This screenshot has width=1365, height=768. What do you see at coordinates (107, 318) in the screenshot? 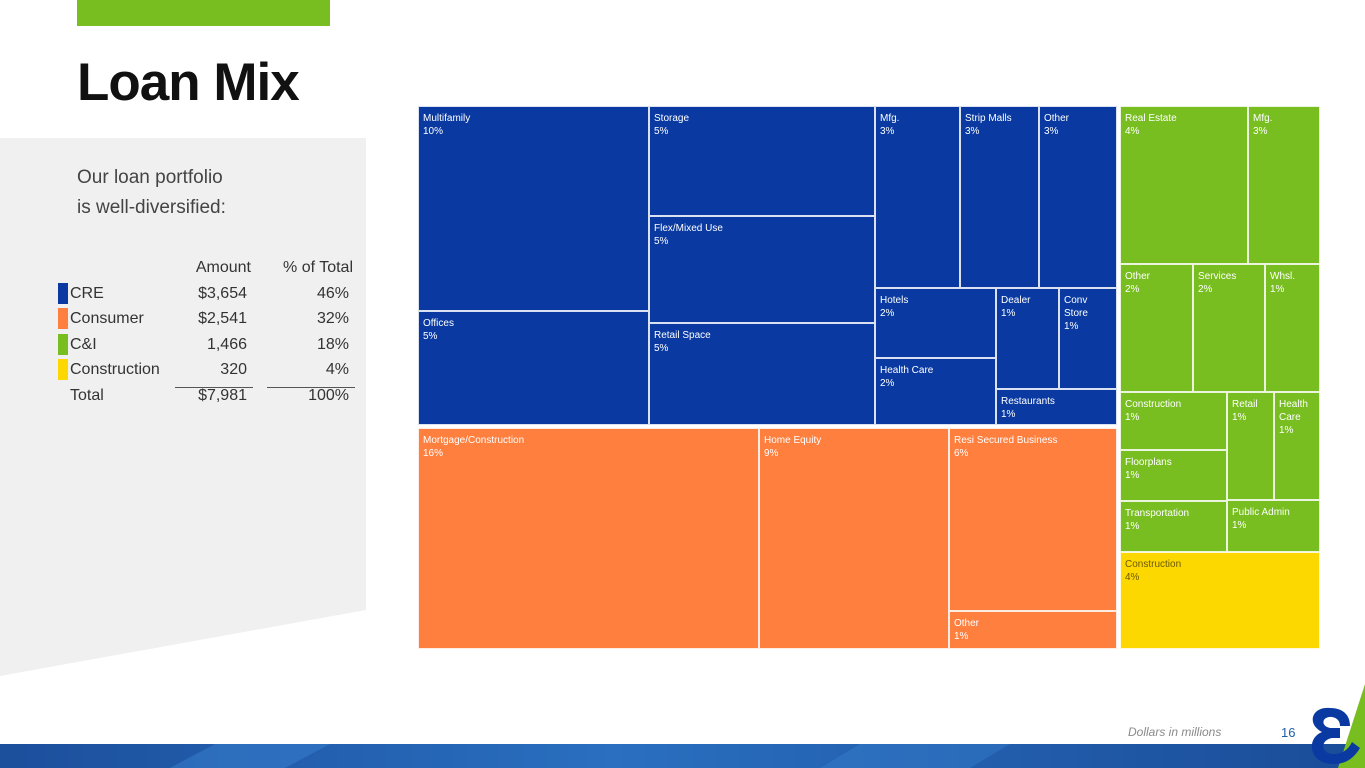
I see `summary-row-label: Consumer` at bounding box center [107, 318].